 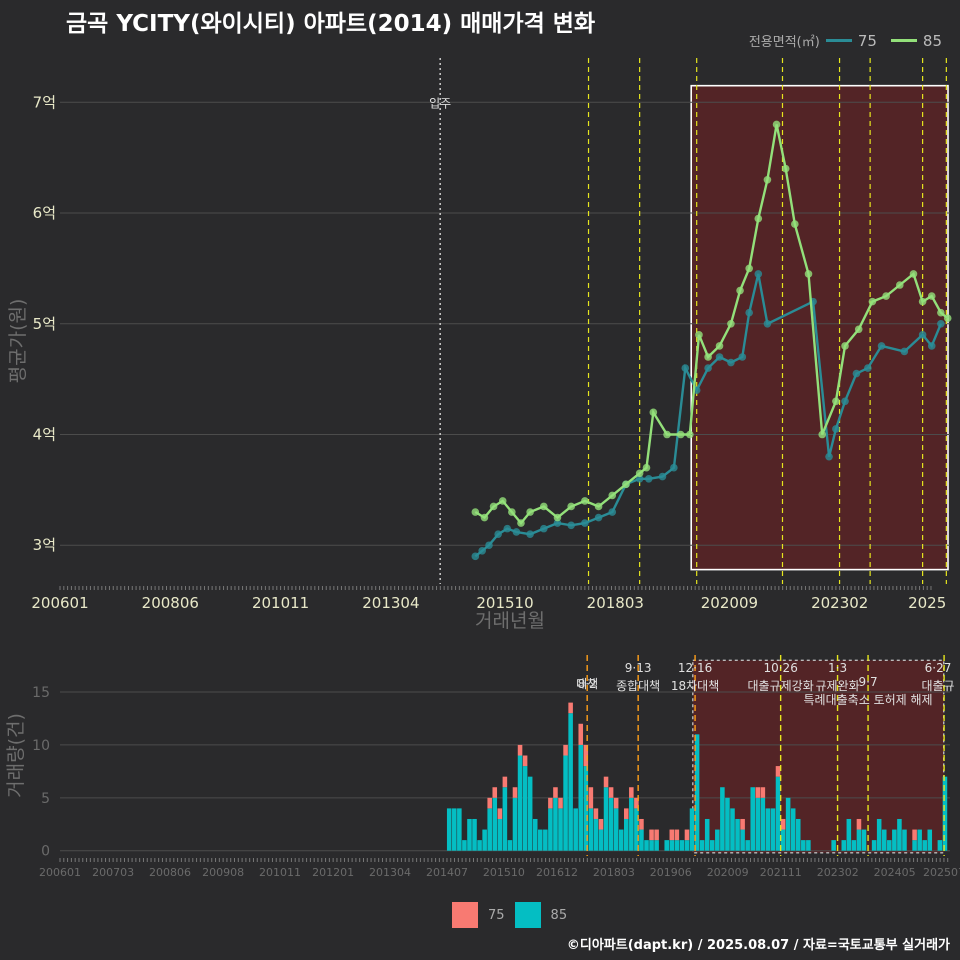 I want to click on policy-name-label: 종합대책, so click(x=638, y=685).